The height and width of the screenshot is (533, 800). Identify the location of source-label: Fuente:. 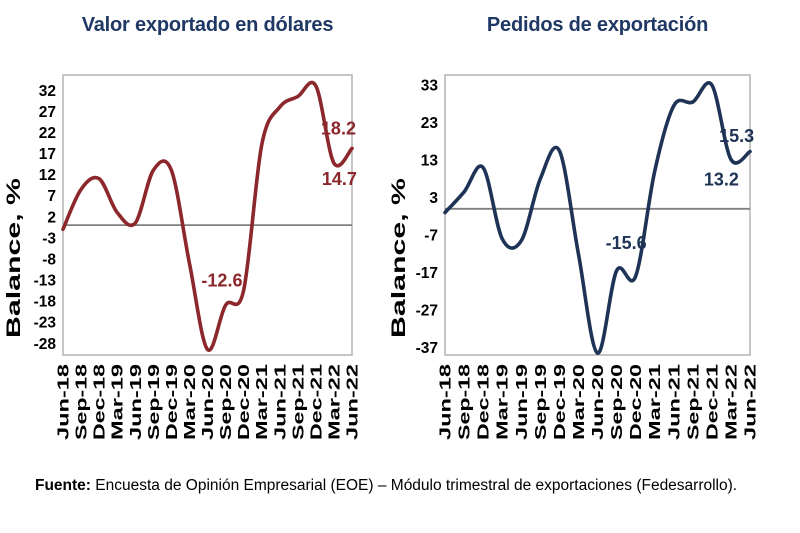
(63, 485).